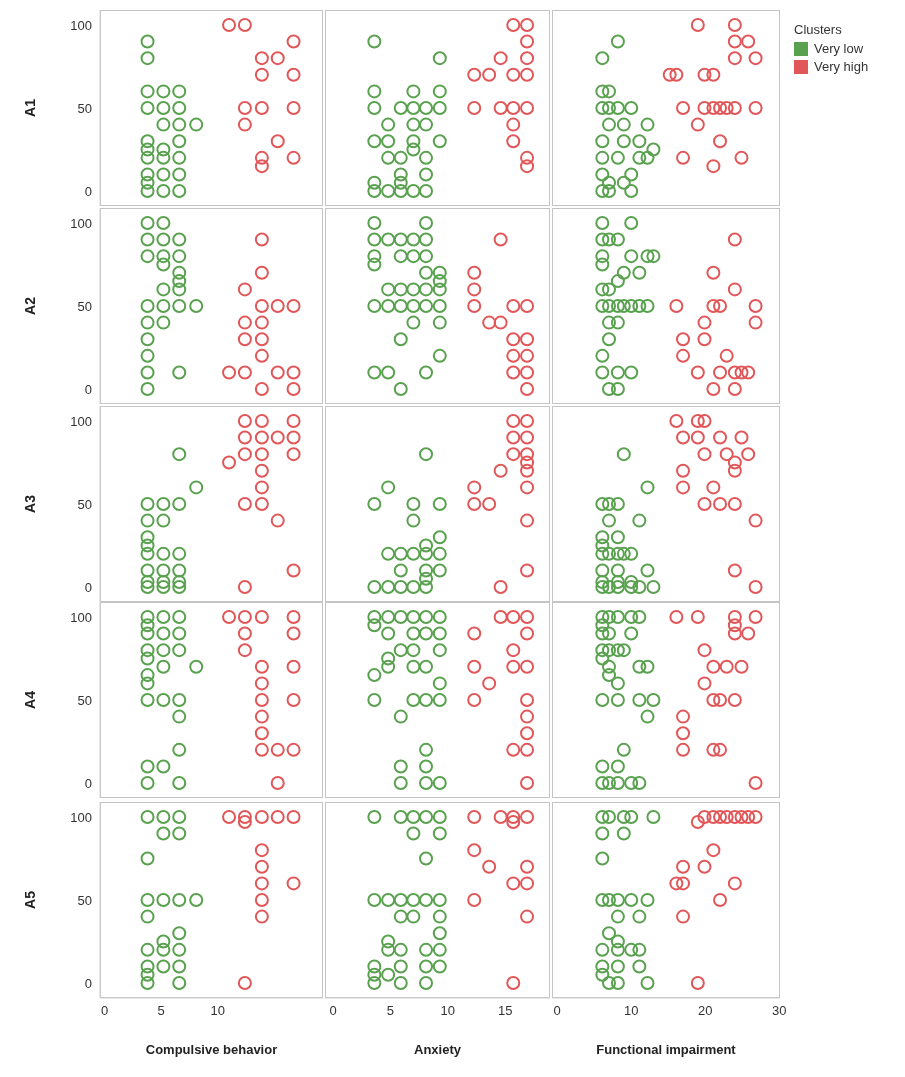 Image resolution: width=905 pixels, height=1077 pixels. What do you see at coordinates (88, 783) in the screenshot?
I see `y-tick-label: 0` at bounding box center [88, 783].